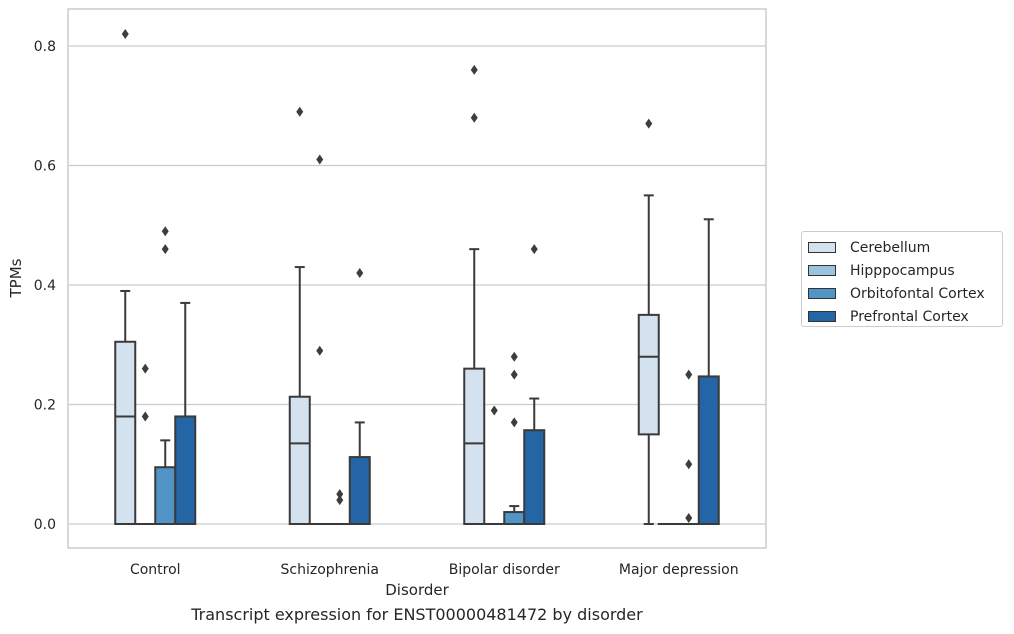 Image resolution: width=1014 pixels, height=634 pixels. Describe the element at coordinates (330, 570) in the screenshot. I see `x-tick-label: Schizophrenia` at that location.